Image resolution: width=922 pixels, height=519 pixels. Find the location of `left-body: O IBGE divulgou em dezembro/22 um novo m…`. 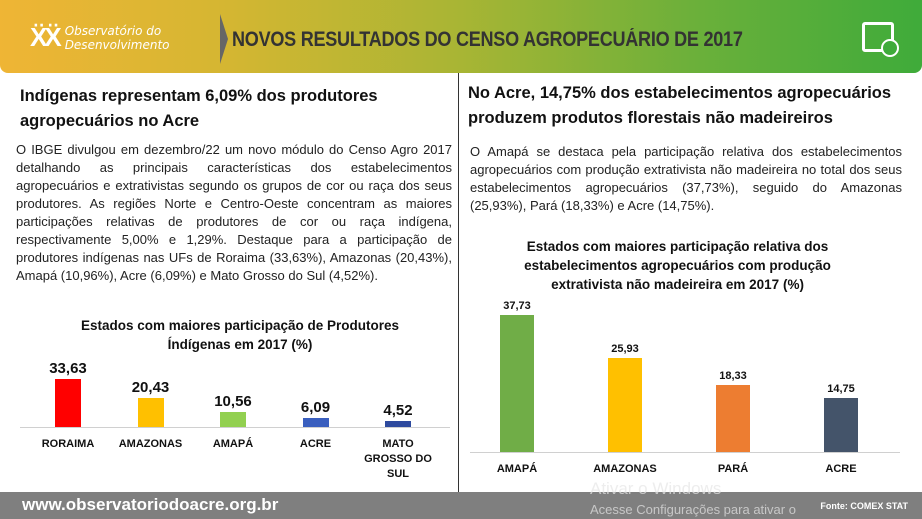

left-body: O IBGE divulgou em dezembro/22 um novo m… is located at coordinates (234, 212).